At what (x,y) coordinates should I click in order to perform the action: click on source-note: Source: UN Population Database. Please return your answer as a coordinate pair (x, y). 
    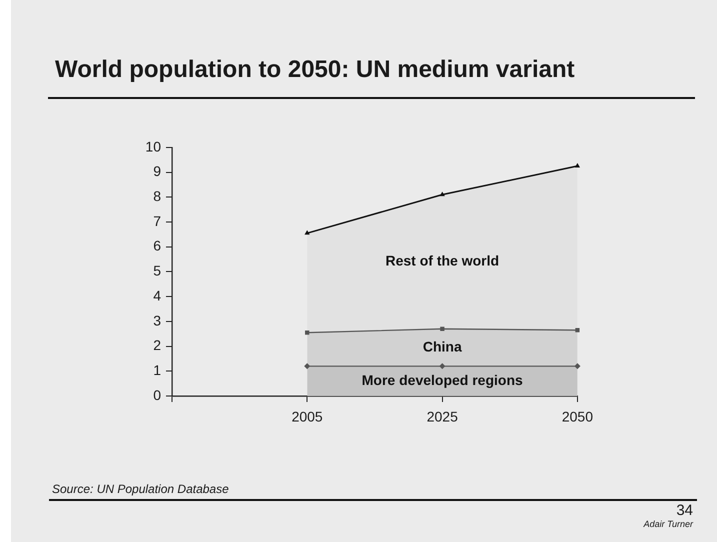
    Looking at the image, I should click on (140, 489).